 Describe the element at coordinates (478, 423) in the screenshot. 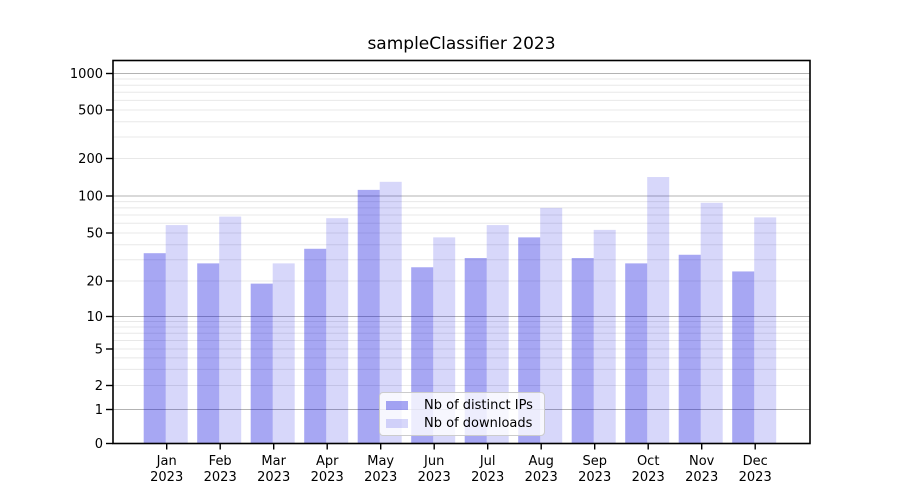

I see `legend-label: Nb of downloads` at that location.